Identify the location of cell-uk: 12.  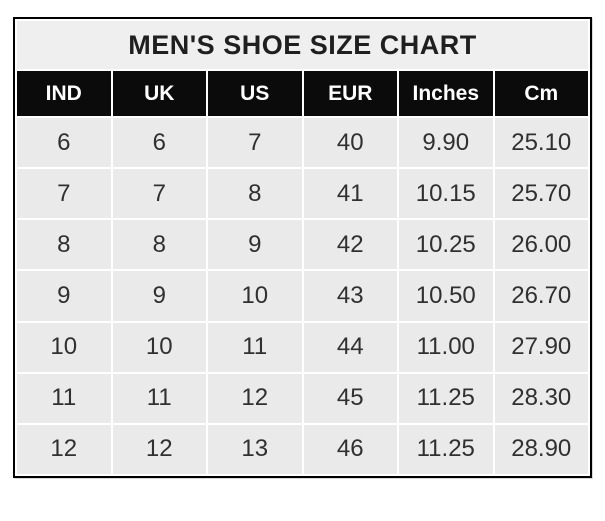
(159, 449).